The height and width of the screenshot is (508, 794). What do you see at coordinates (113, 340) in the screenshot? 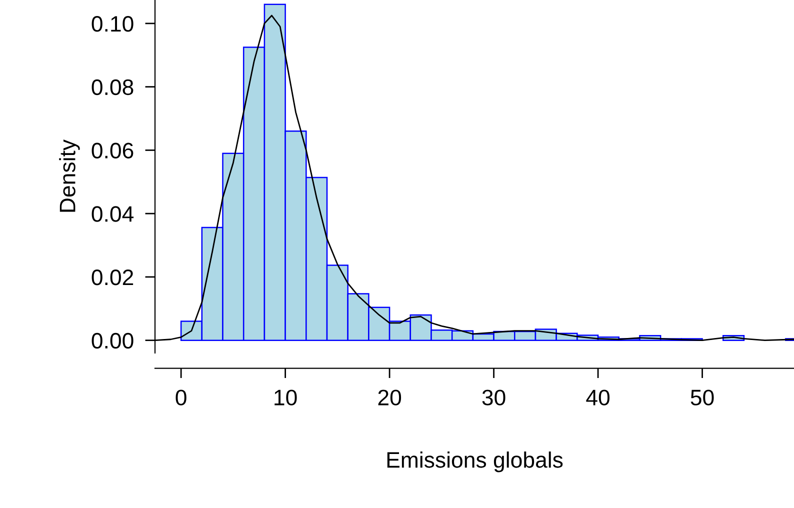
I see `y-tick-label: 0.00` at bounding box center [113, 340].